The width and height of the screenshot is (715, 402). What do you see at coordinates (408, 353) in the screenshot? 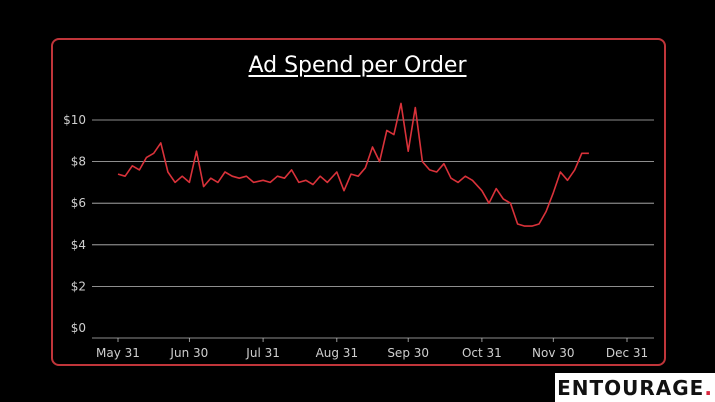
I see `x-tick-label: Sep 30` at bounding box center [408, 353].